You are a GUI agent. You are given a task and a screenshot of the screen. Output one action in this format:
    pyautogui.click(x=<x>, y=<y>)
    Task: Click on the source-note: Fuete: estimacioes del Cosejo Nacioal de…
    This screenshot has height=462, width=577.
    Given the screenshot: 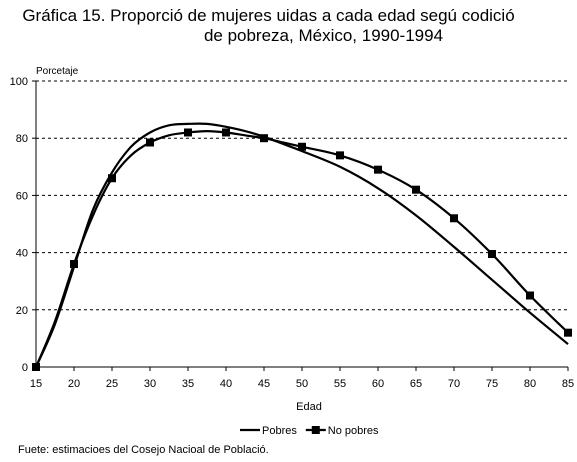 What is the action you would take?
    pyautogui.click(x=143, y=450)
    